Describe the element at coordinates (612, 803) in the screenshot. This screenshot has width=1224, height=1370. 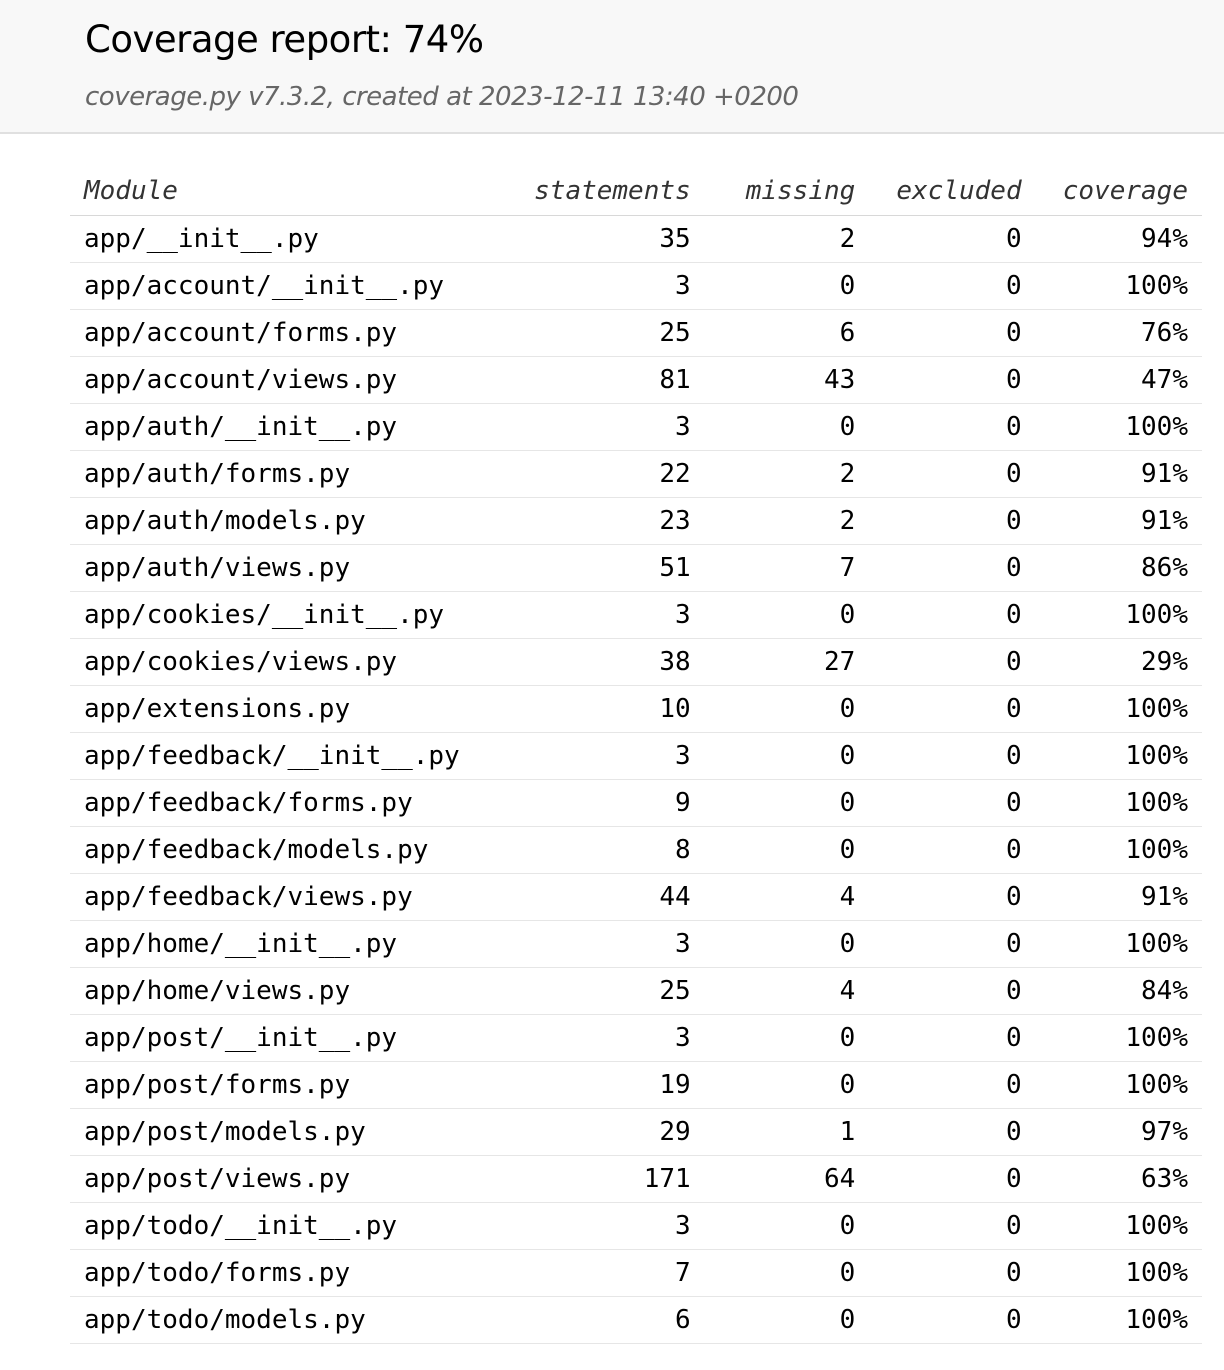
I see `statements-cell: 9` at that location.